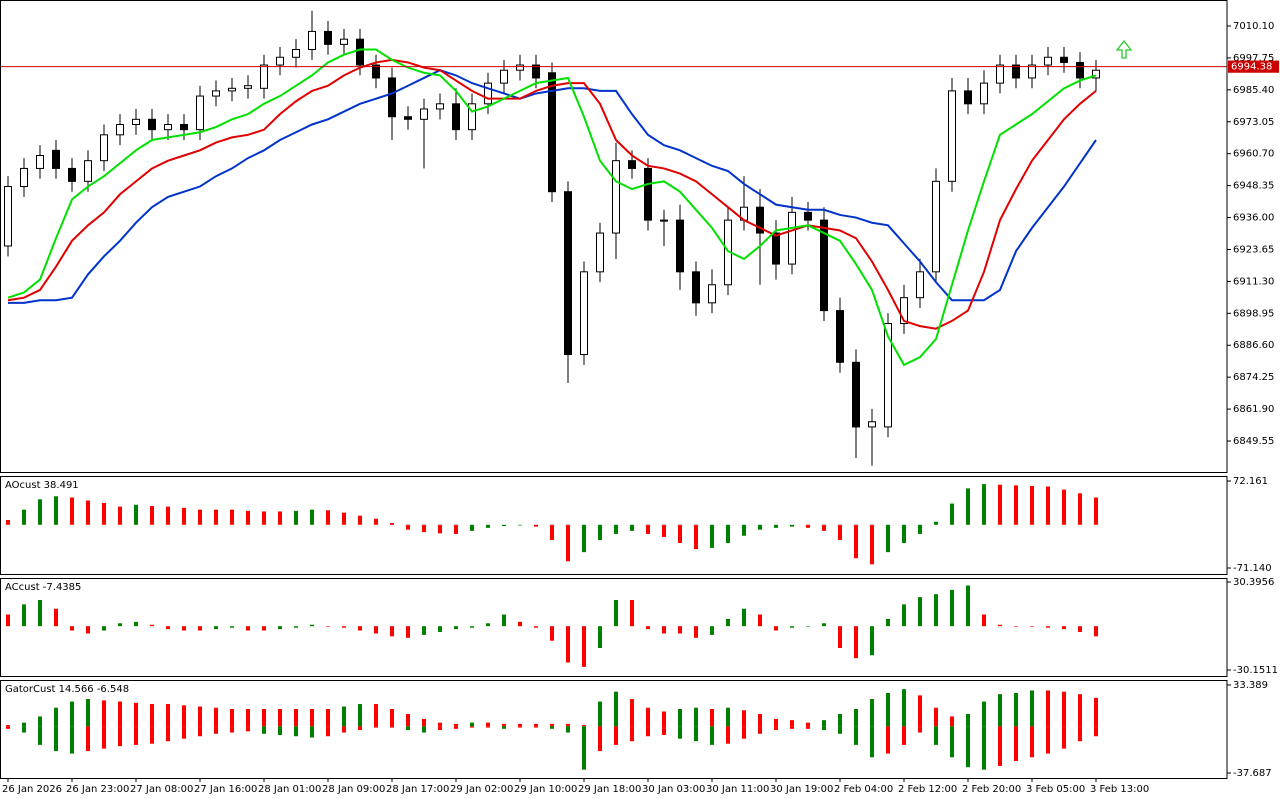 The image size is (1280, 800). I want to click on pane-title: GatorCust 14.566 -6.548, so click(67, 689).